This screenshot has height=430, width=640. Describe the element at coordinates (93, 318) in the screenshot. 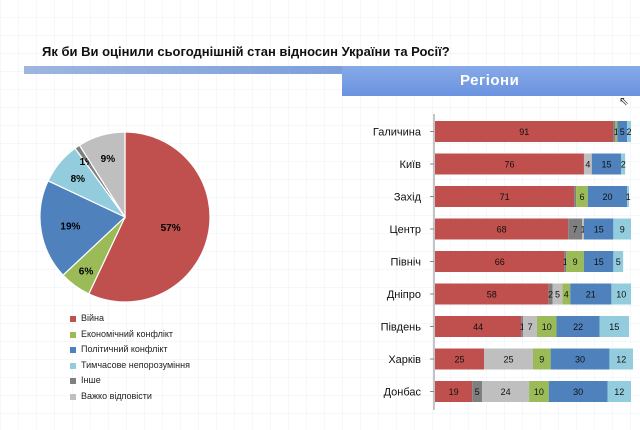

I see `legend-label: Війна` at that location.